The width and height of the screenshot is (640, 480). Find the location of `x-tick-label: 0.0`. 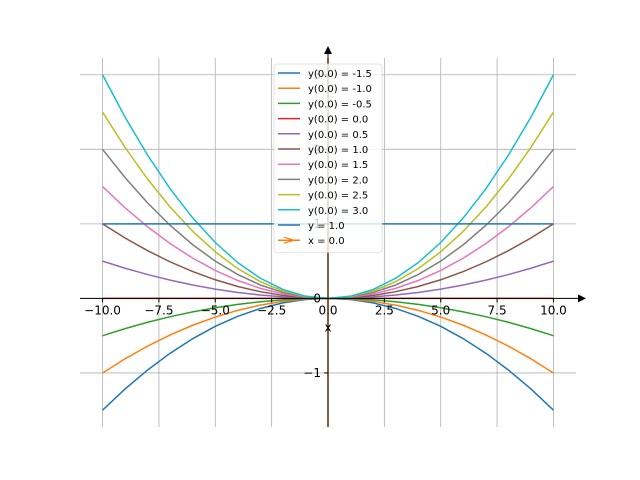

x-tick-label: 0.0 is located at coordinates (327, 310).